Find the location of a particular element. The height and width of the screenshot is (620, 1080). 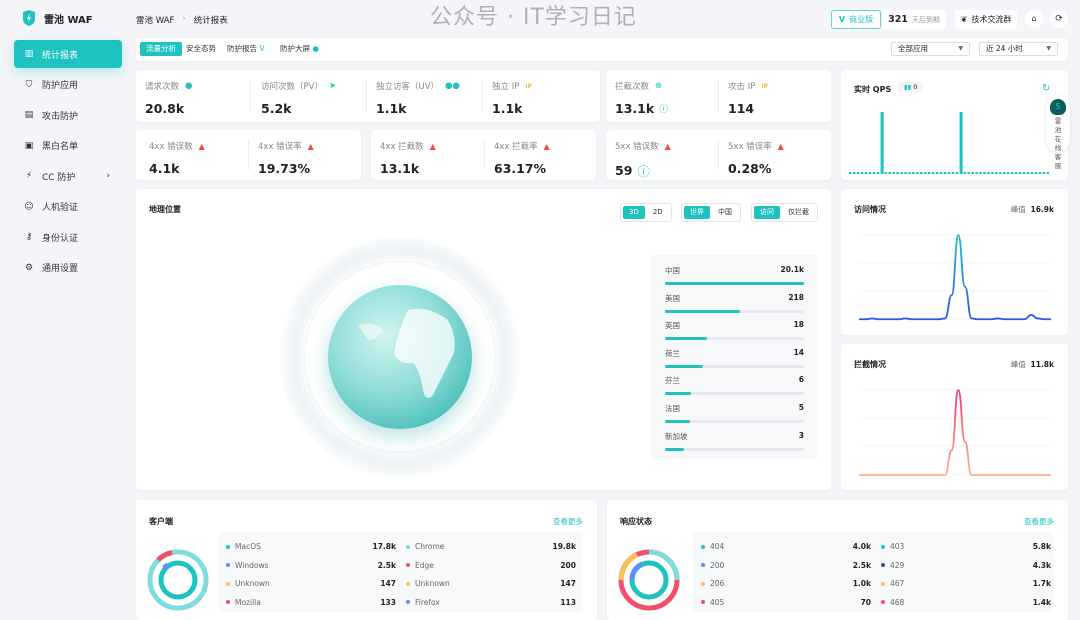

legend-item: Chrome 19.8k is located at coordinates (491, 546).